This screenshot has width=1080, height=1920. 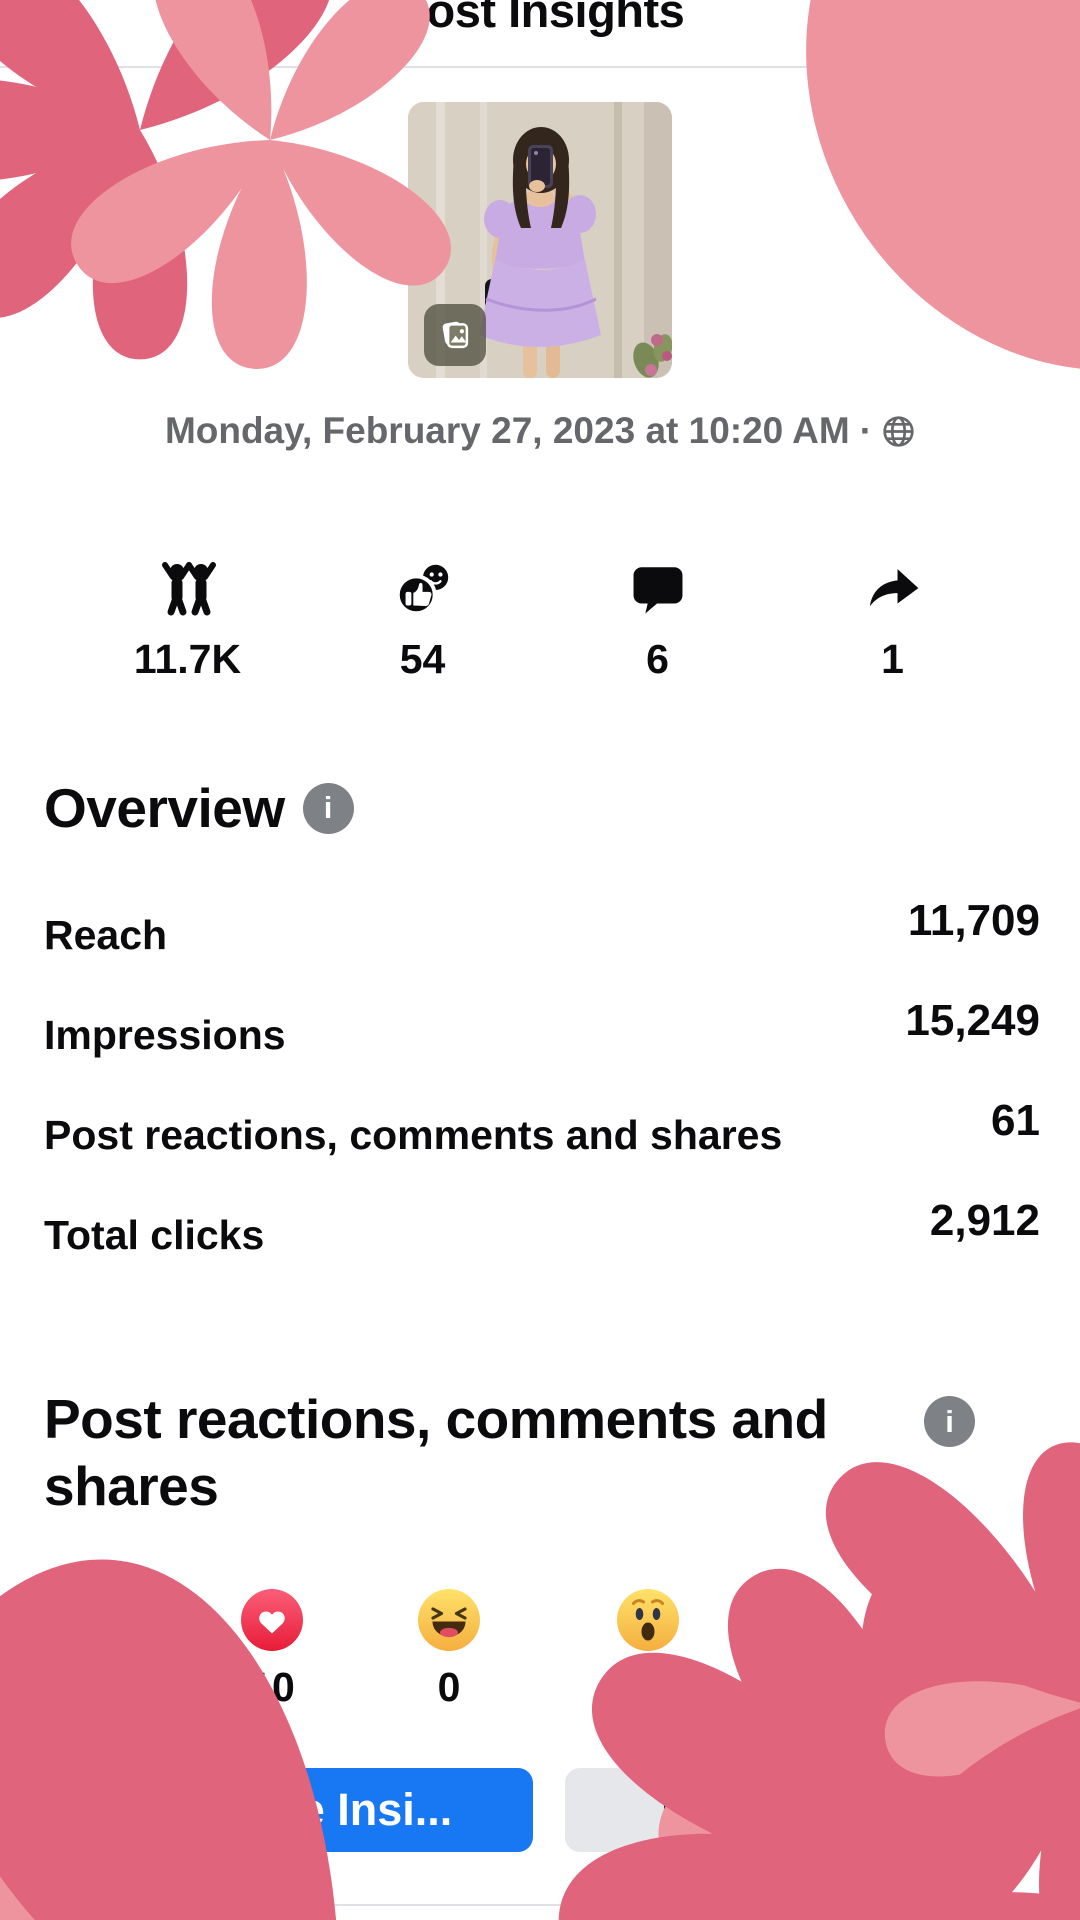 I want to click on row-label: Impressions, so click(x=165, y=1035).